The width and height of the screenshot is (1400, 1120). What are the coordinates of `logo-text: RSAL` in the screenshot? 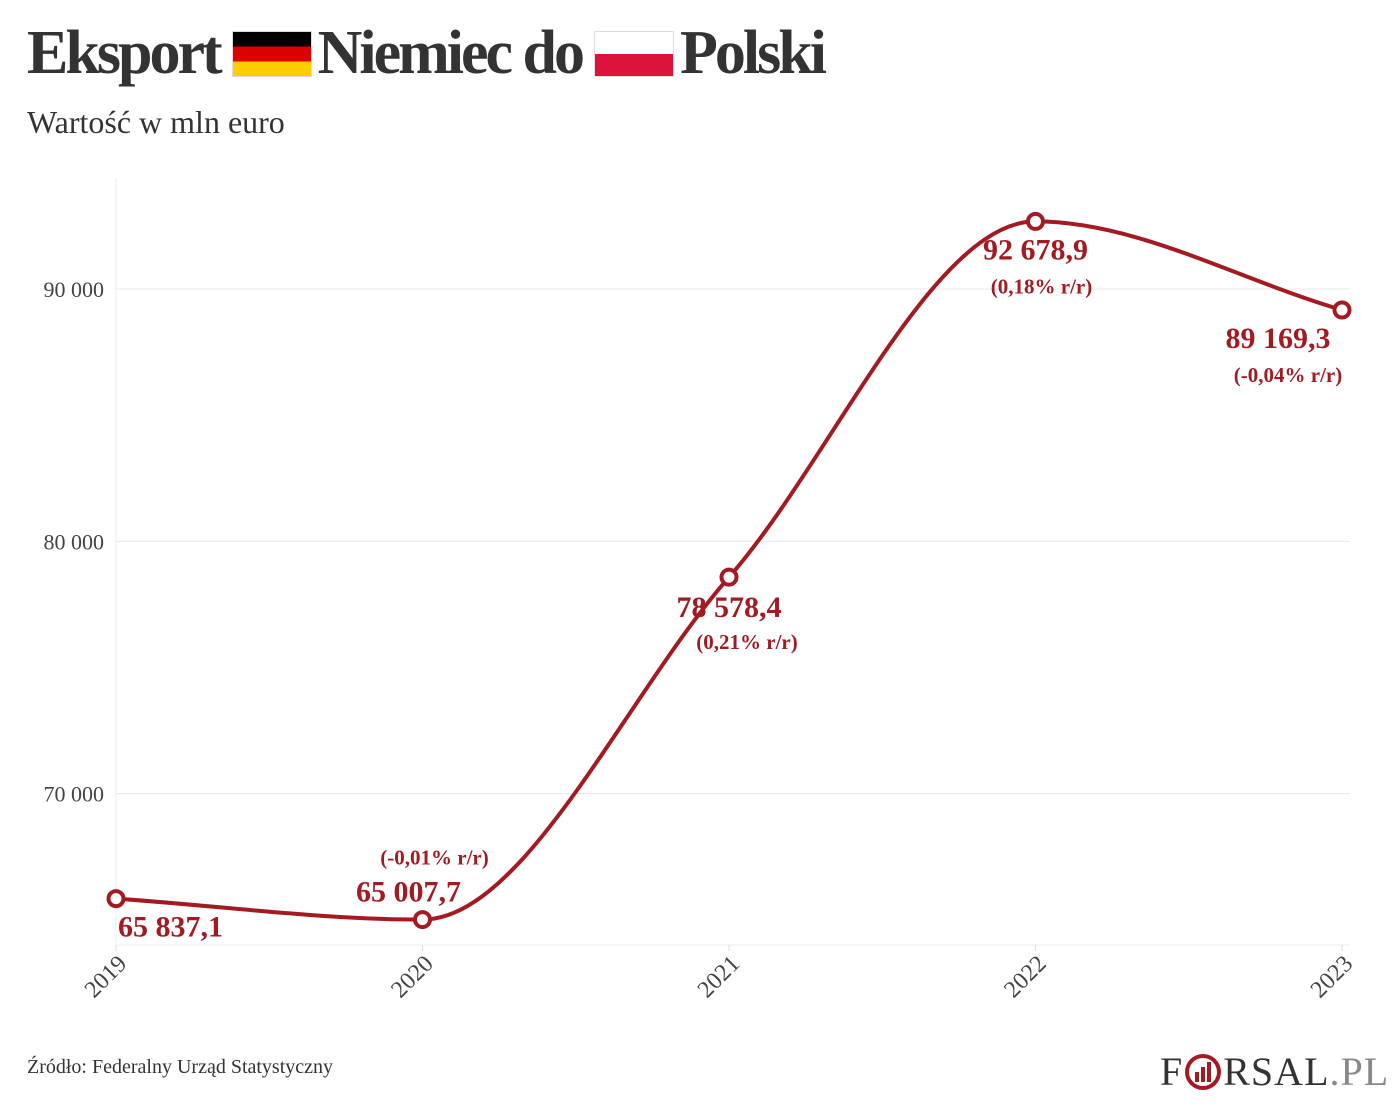 It's located at (1276, 1071).